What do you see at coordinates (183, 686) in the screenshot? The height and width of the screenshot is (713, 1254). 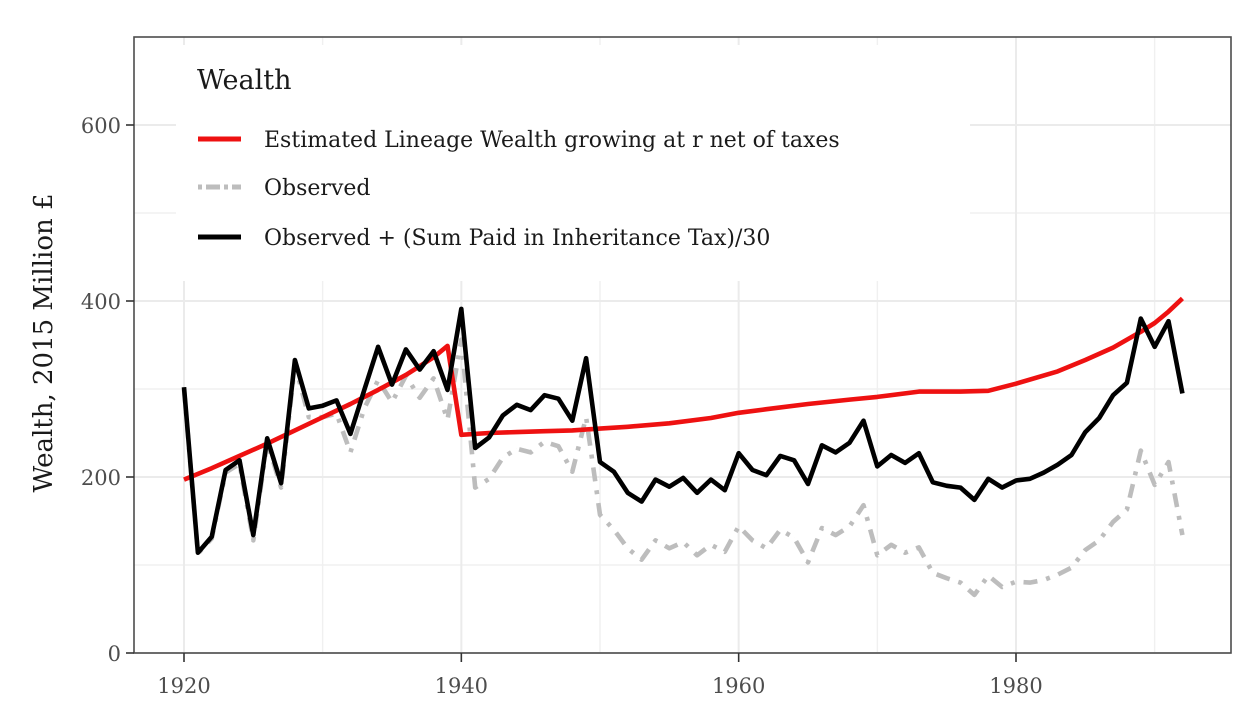 I see `x-tick-label: 1920` at bounding box center [183, 686].